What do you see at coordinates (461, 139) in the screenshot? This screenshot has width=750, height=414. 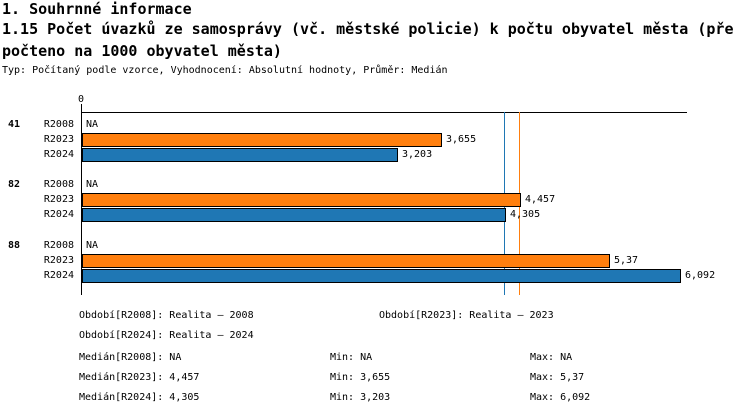 I see `bar-value-label: 3,655` at bounding box center [461, 139].